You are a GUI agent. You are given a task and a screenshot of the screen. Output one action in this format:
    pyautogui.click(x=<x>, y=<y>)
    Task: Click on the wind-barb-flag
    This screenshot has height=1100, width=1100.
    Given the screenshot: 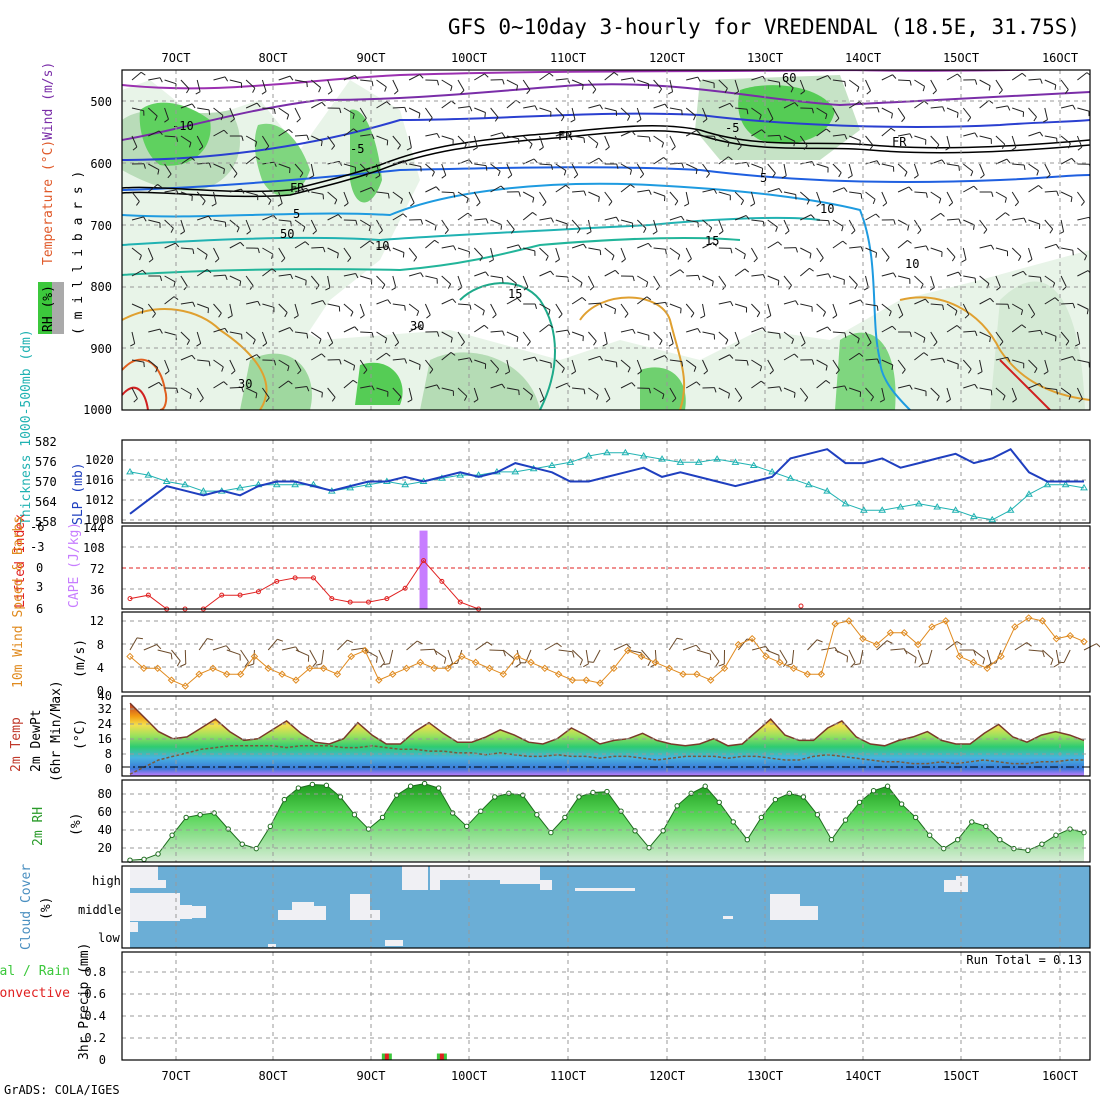 What is the action you would take?
    pyautogui.click(x=653, y=665)
    